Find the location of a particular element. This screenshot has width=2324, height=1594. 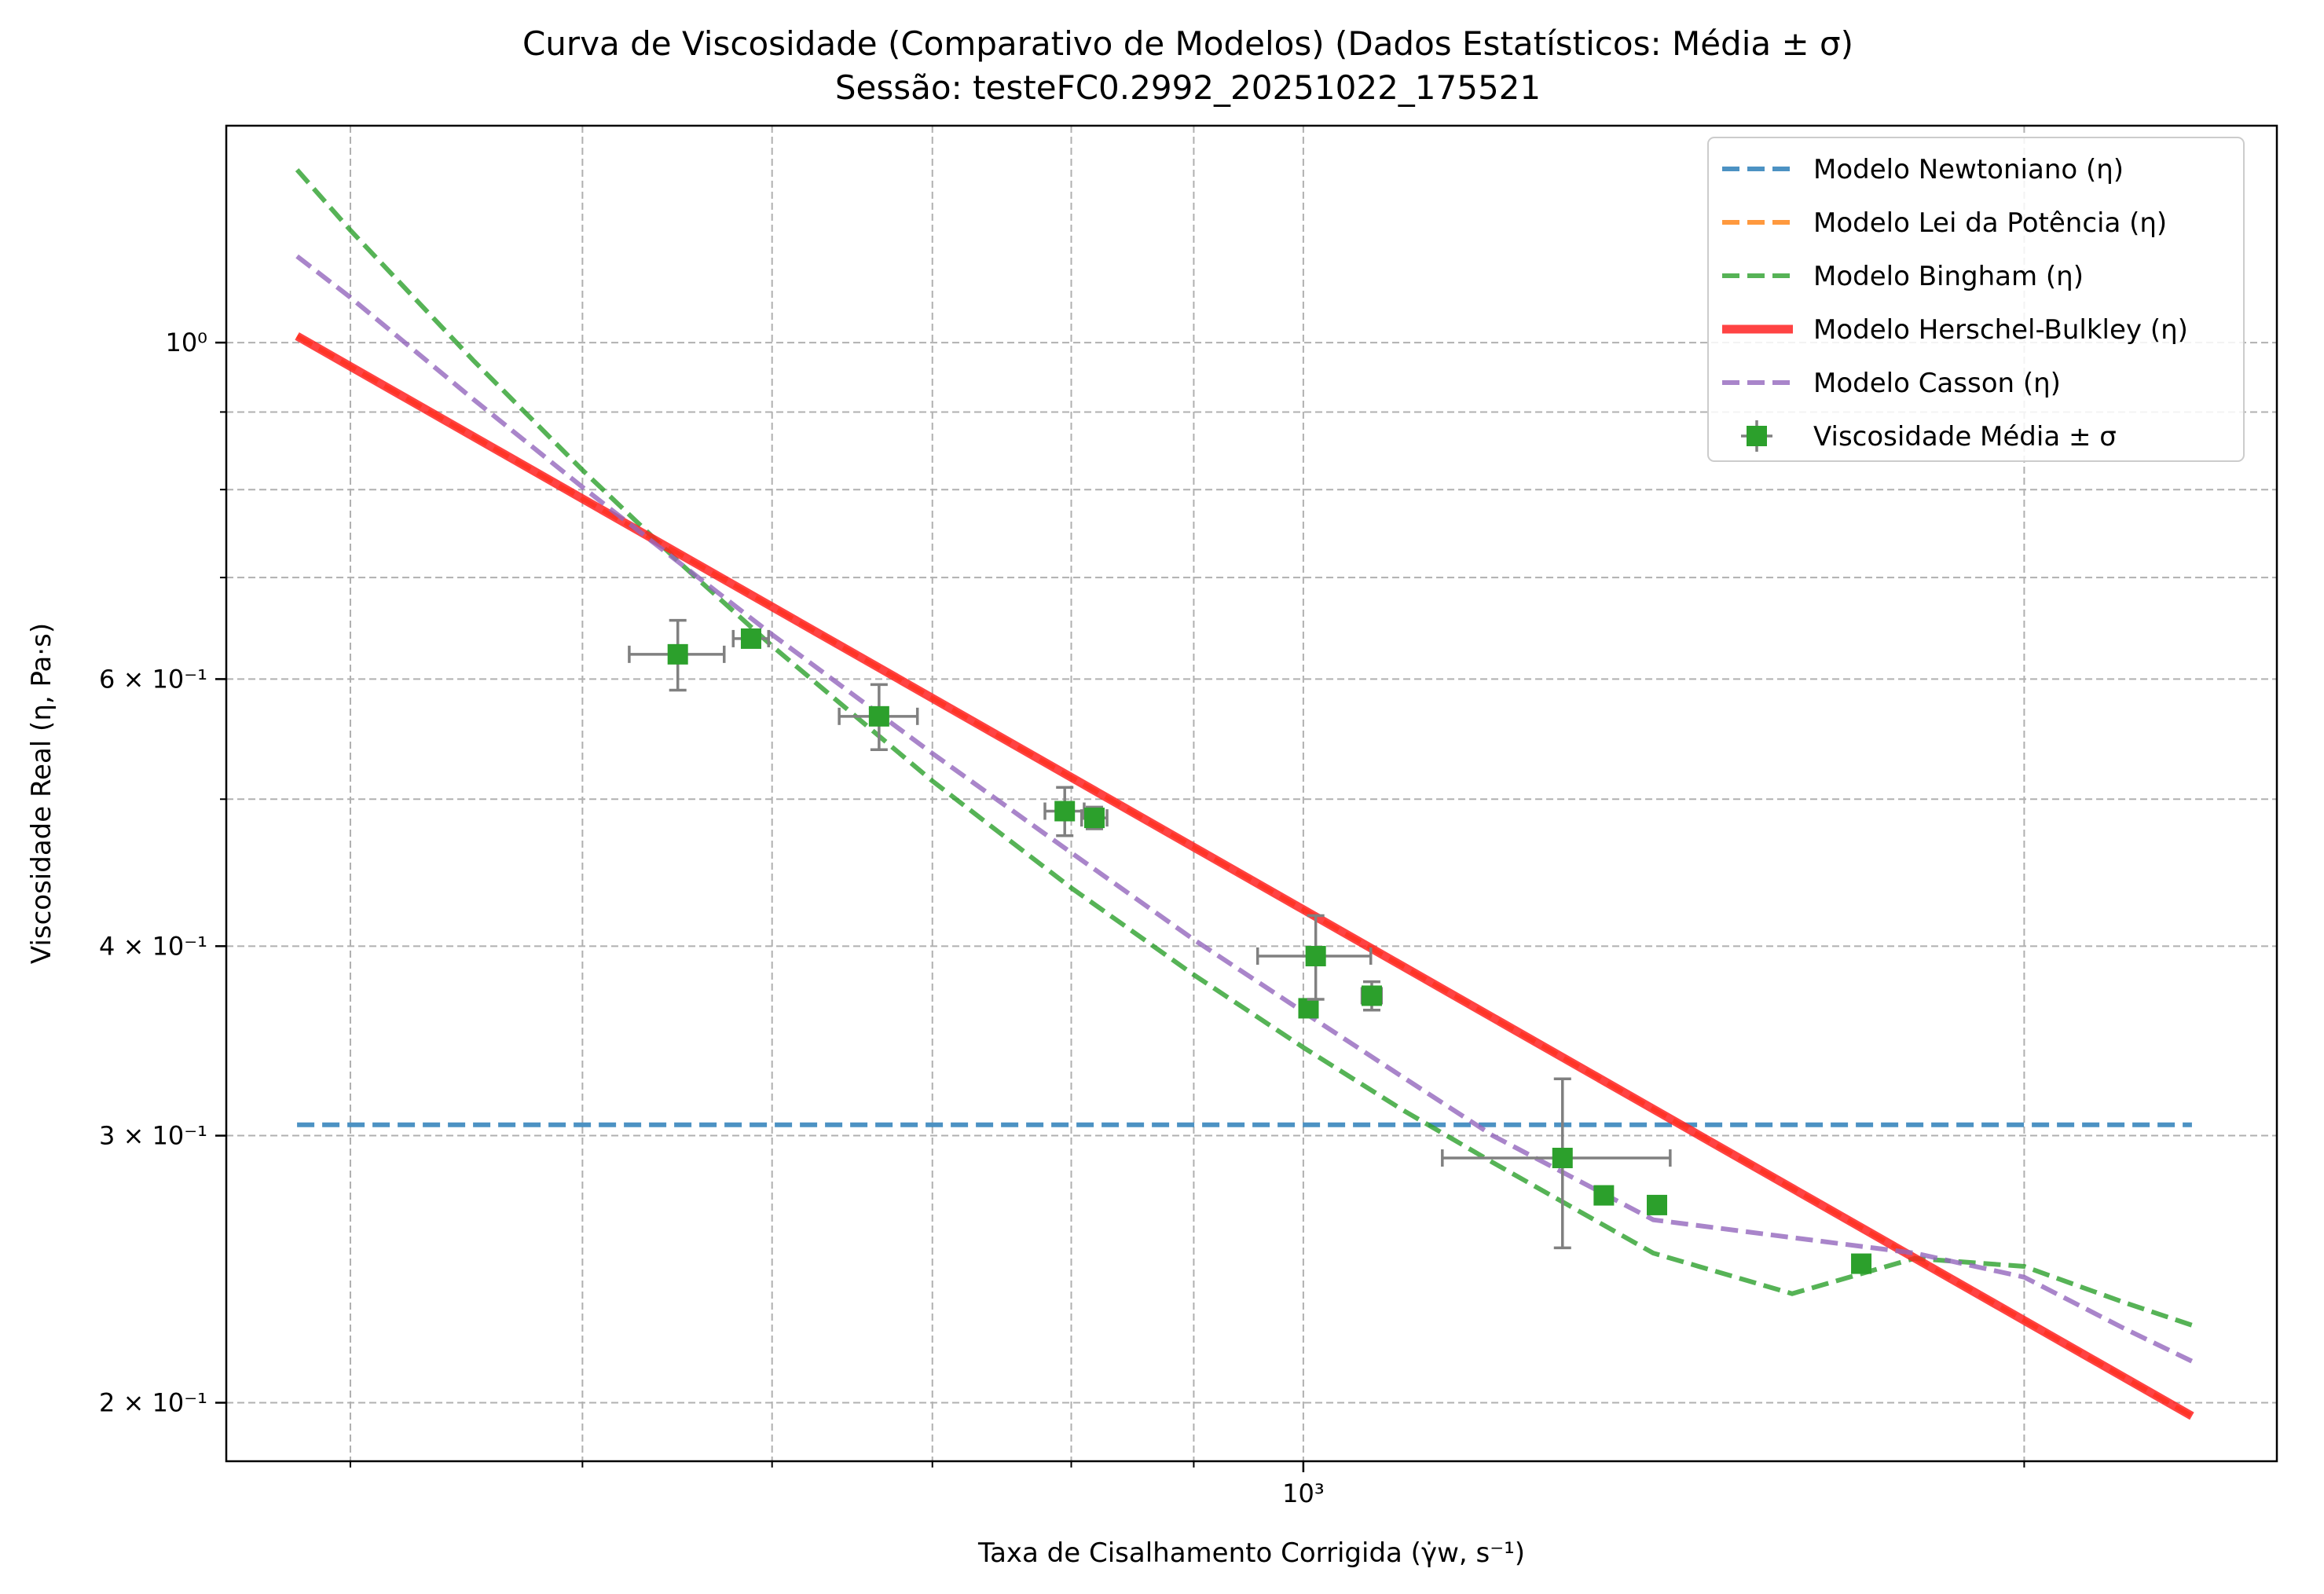

chart-subtitle: Sessão: testeFC0.2992_20251022_175521 is located at coordinates (1188, 87).